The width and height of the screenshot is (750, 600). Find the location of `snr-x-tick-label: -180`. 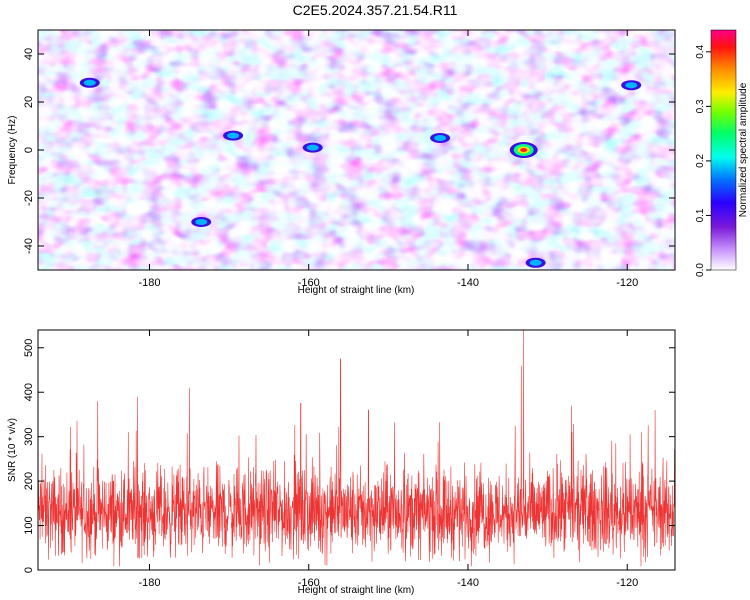

snr-x-tick-label: -180 is located at coordinates (149, 583).